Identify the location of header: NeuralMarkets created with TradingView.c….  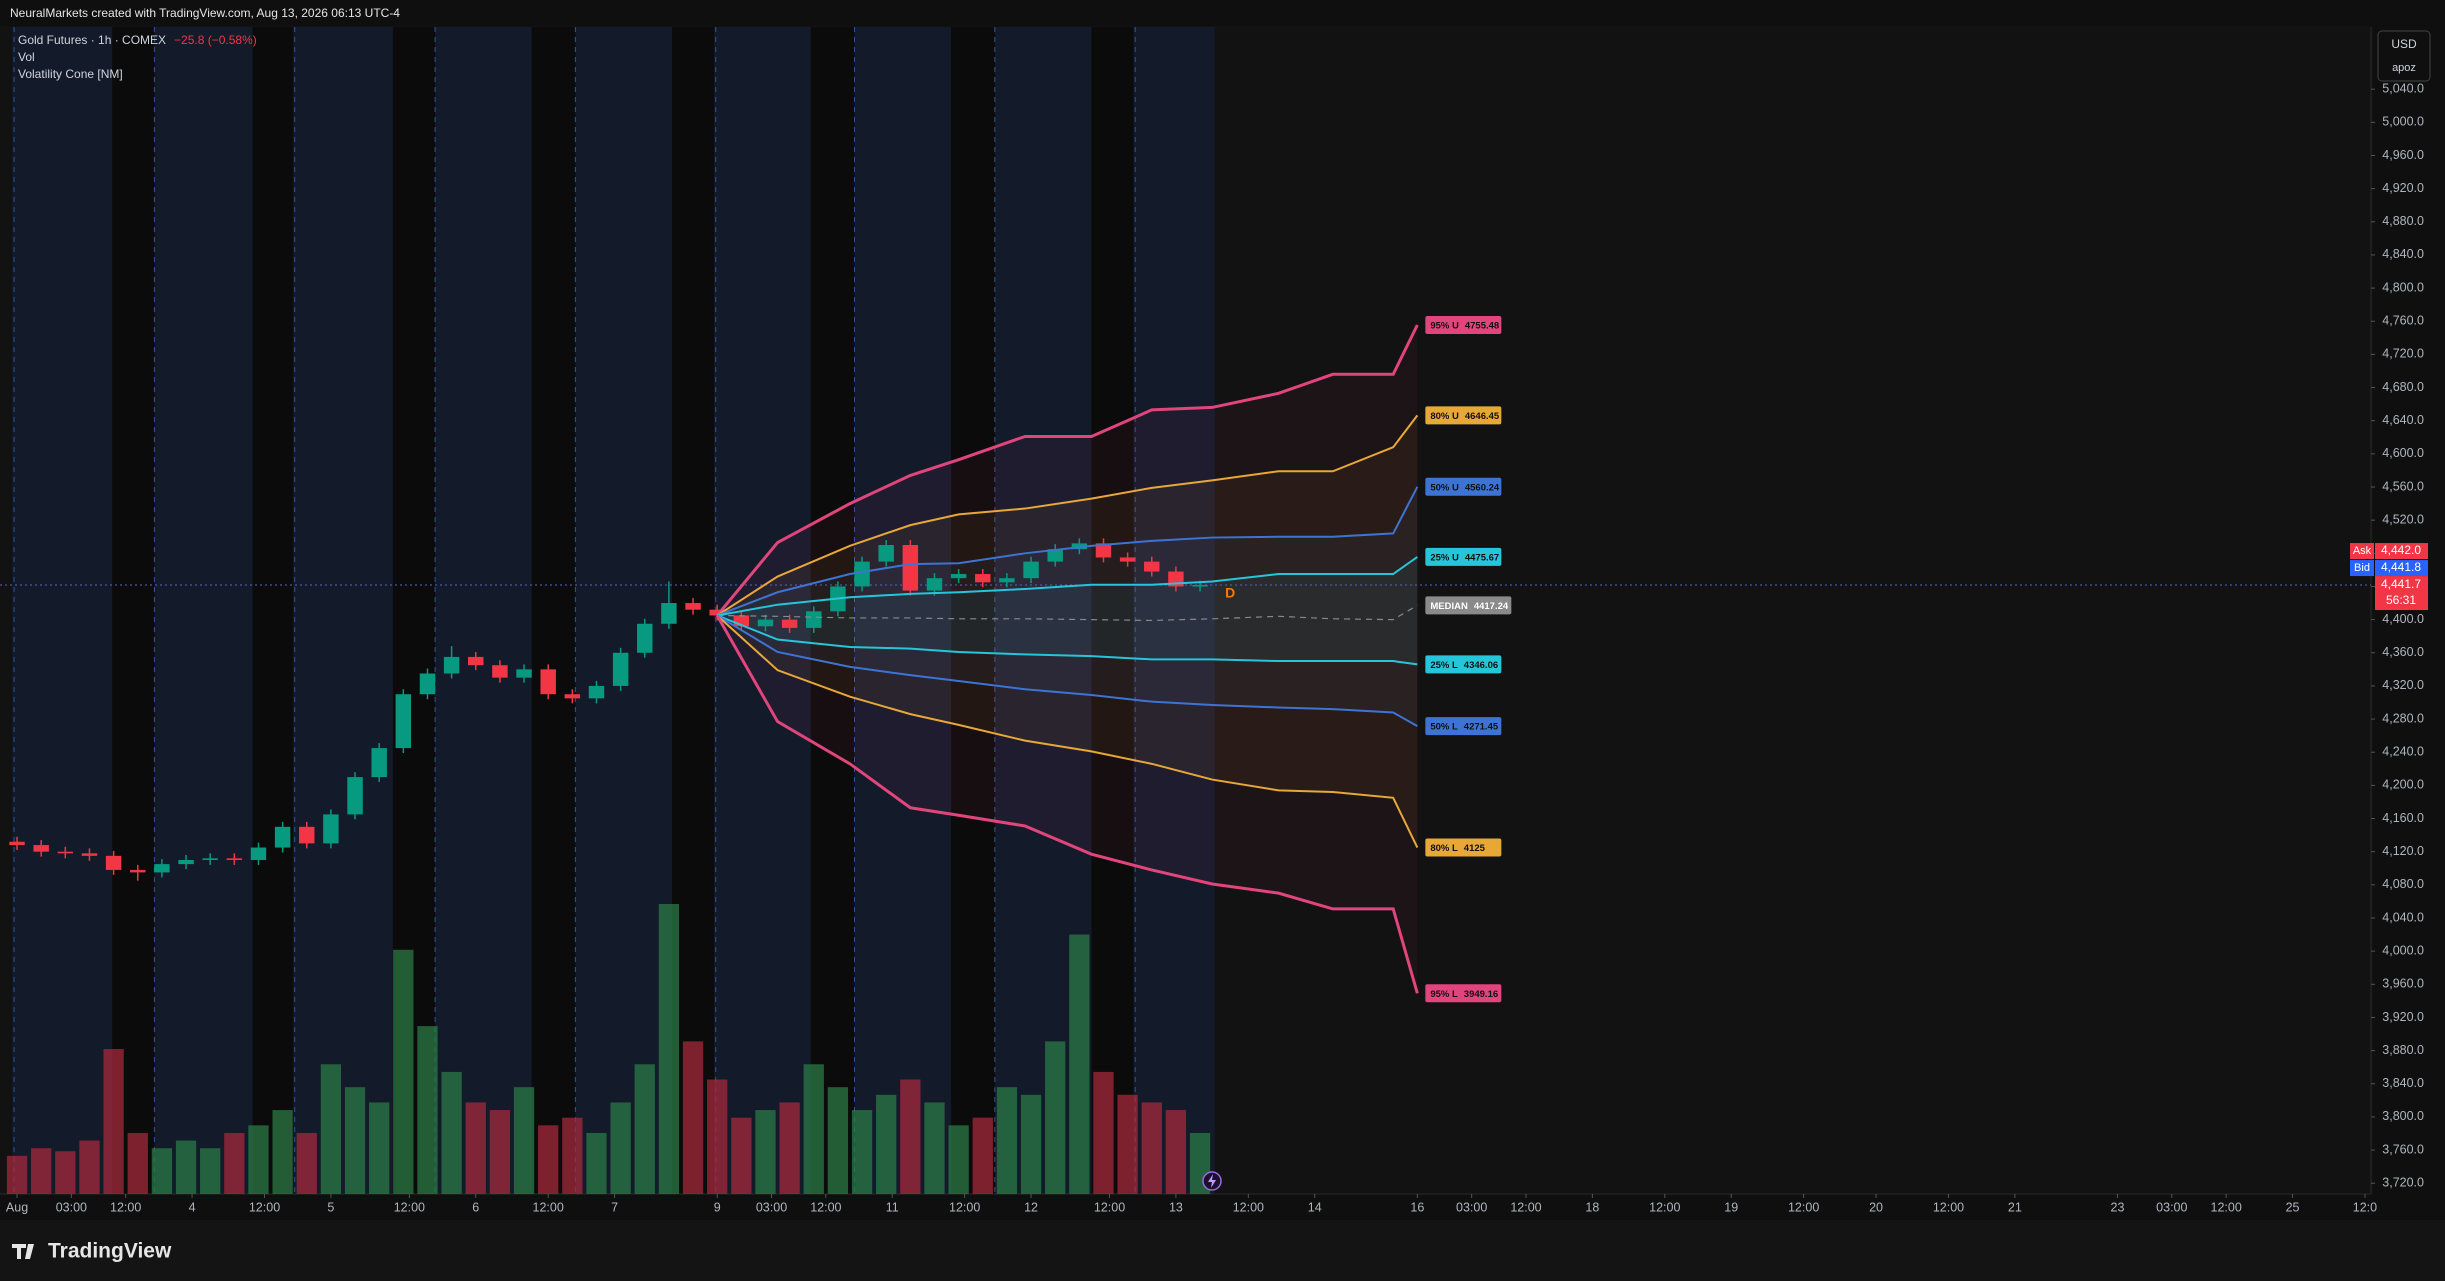
(205, 13).